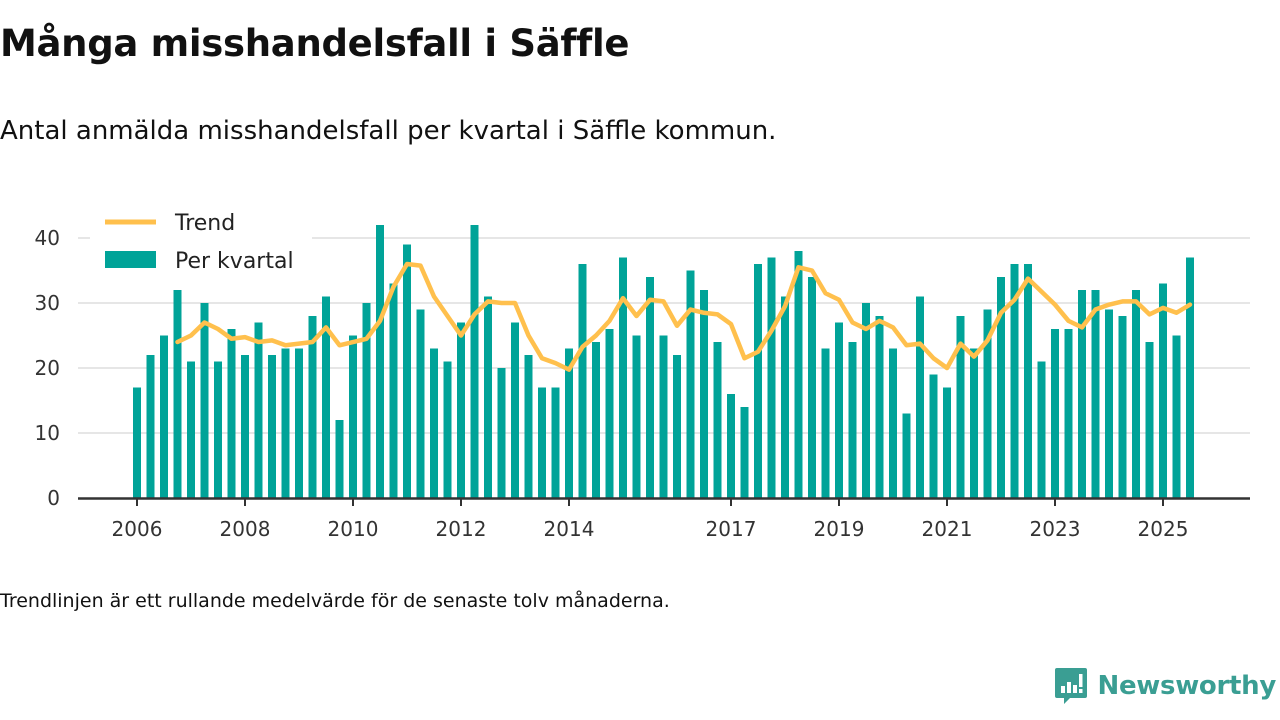 The image size is (1280, 720). What do you see at coordinates (47, 433) in the screenshot?
I see `y-tick-label: 10` at bounding box center [47, 433].